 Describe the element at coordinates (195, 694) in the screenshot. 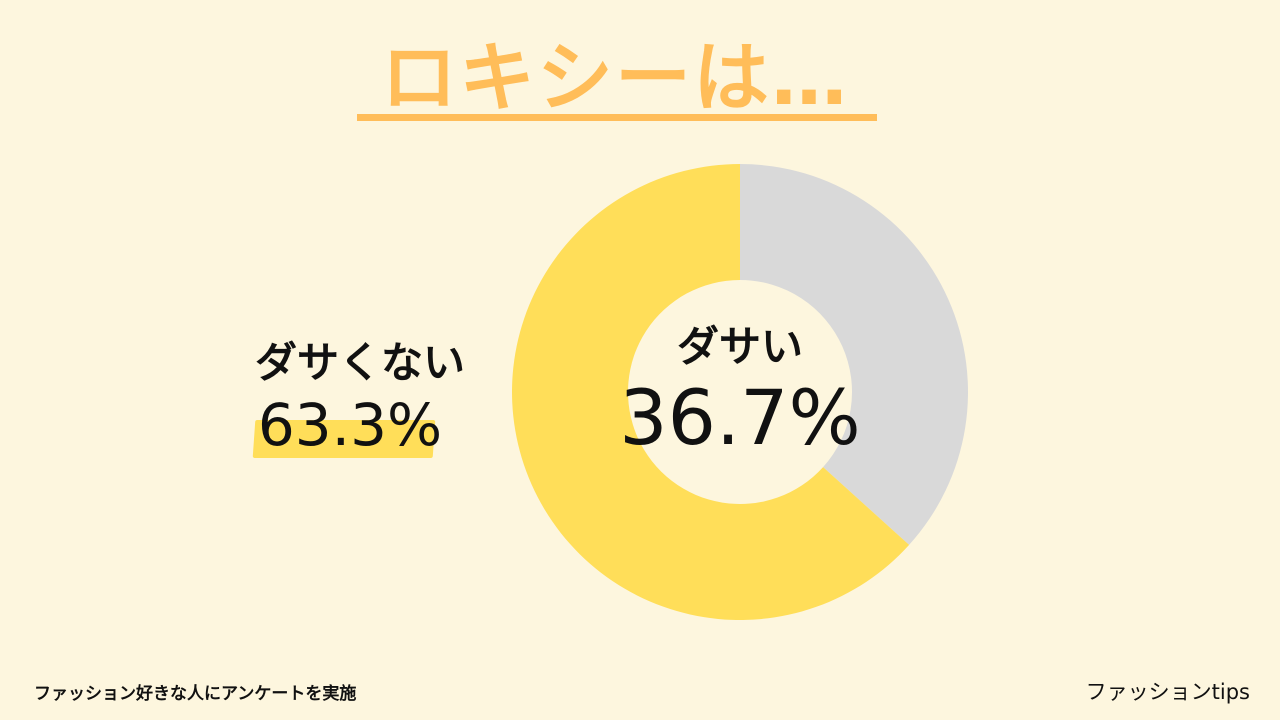

I see `survey-note: ファッション好きな人にアンケートを実施` at that location.